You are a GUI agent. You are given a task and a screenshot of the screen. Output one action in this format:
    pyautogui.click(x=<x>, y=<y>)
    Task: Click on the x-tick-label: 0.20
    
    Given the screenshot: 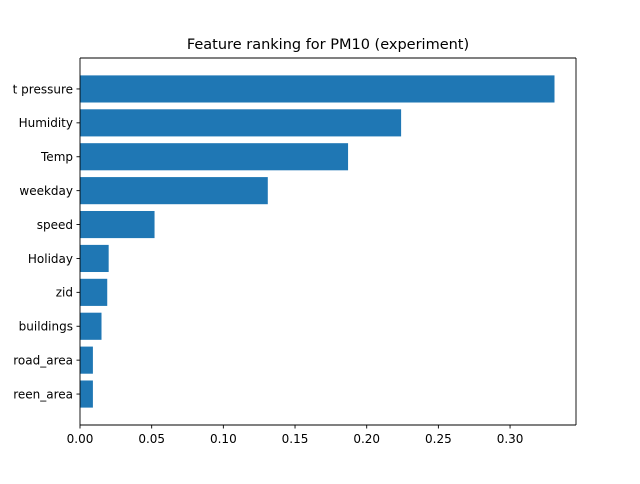 What is the action you would take?
    pyautogui.click(x=366, y=439)
    